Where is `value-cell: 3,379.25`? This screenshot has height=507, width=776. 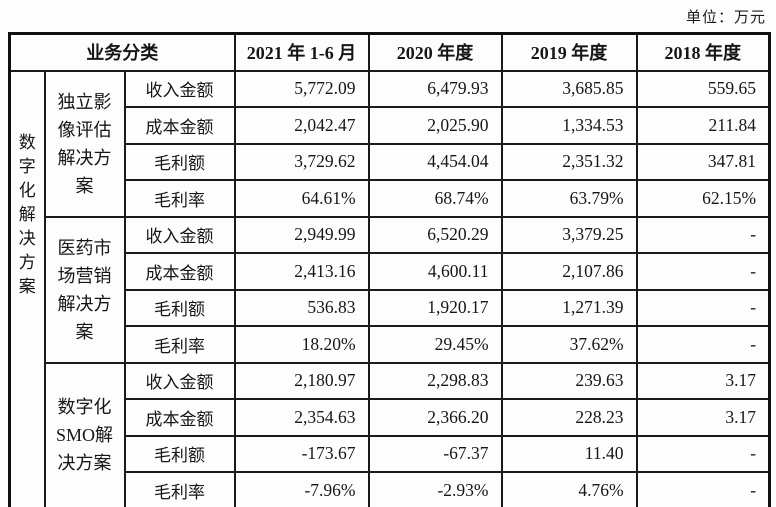
value-cell: 3,379.25 is located at coordinates (569, 234).